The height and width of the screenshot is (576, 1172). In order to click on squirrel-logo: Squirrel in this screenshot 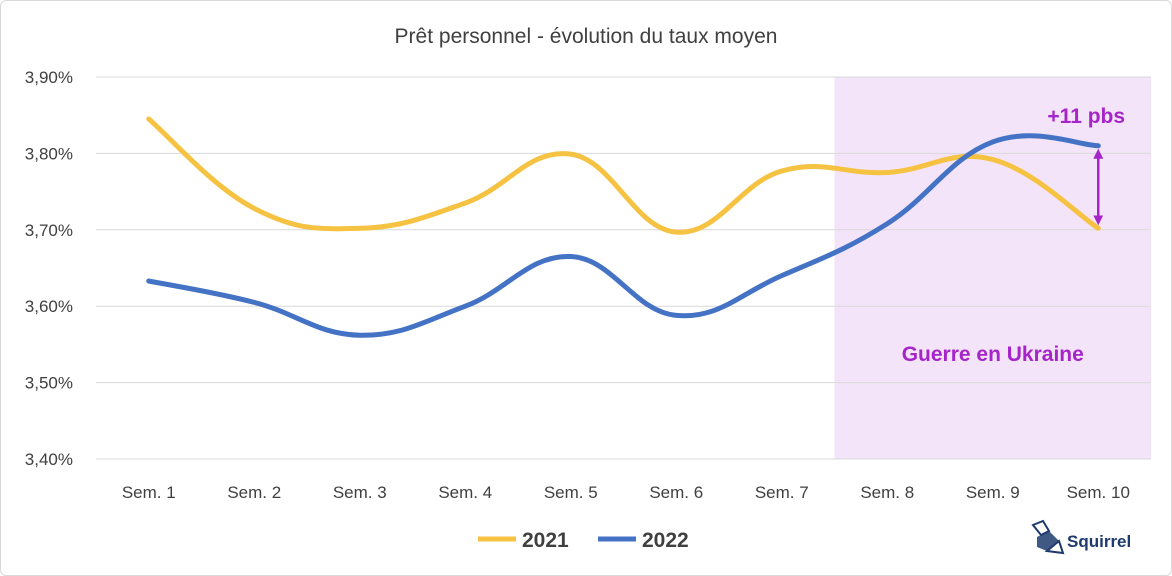, I will do `click(1081, 537)`.